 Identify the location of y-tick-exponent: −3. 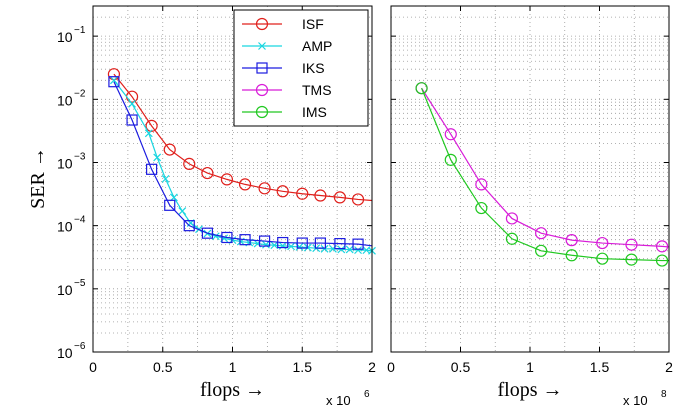
(80, 156).